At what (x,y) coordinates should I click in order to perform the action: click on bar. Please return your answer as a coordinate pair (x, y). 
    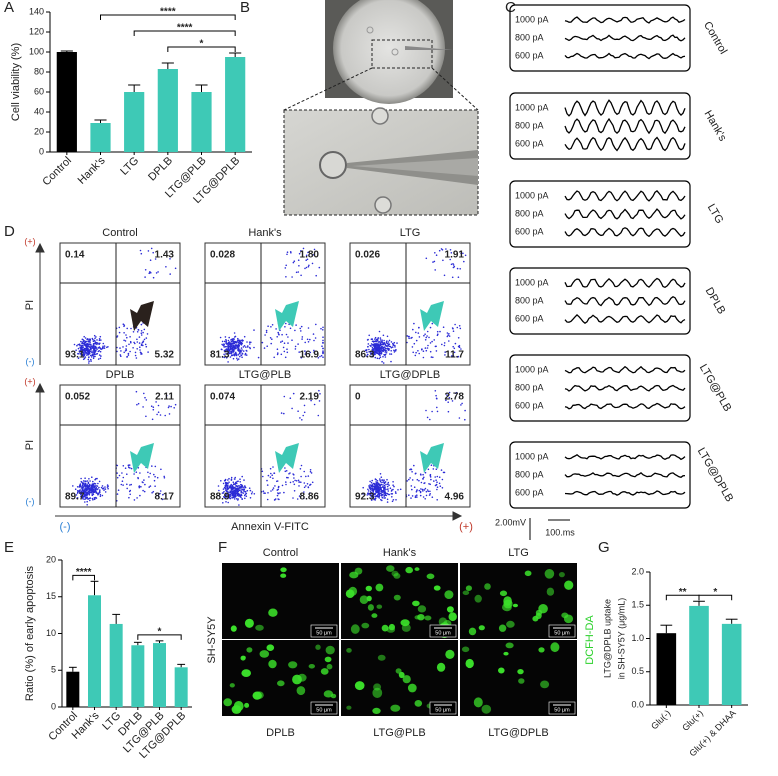
    Looking at the image, I should click on (731, 664).